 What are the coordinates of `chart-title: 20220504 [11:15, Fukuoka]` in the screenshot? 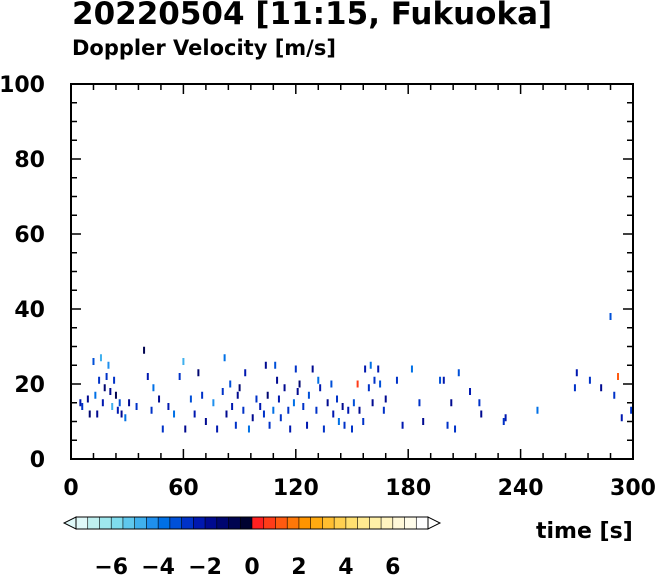 It's located at (312, 16).